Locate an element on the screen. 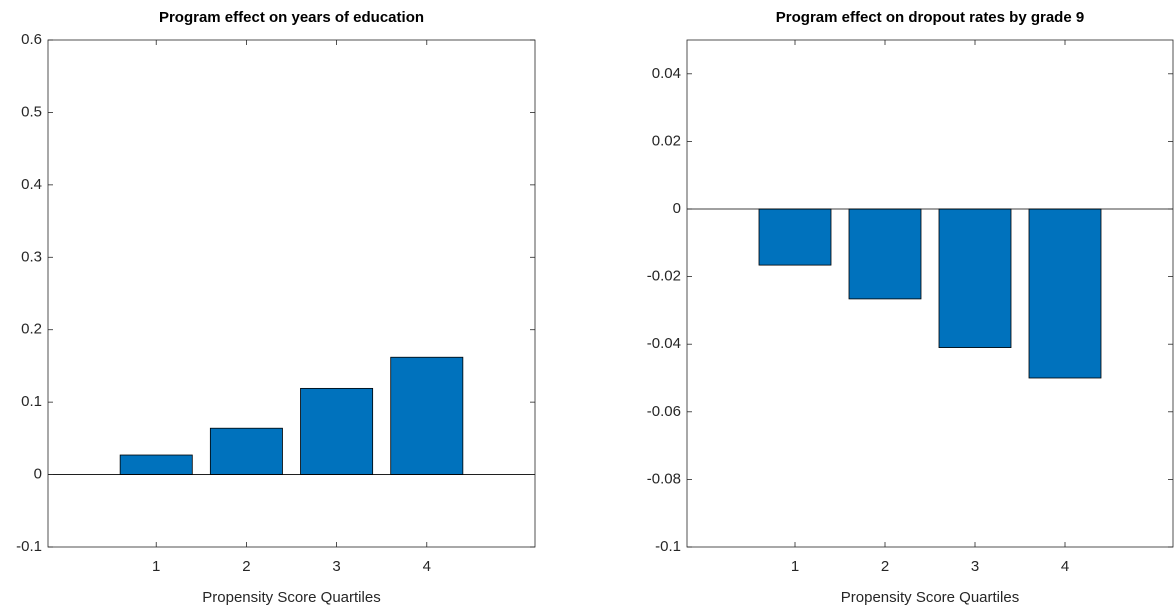 Image resolution: width=1174 pixels, height=611 pixels. chart-title: Program effect on years of education is located at coordinates (291, 17).